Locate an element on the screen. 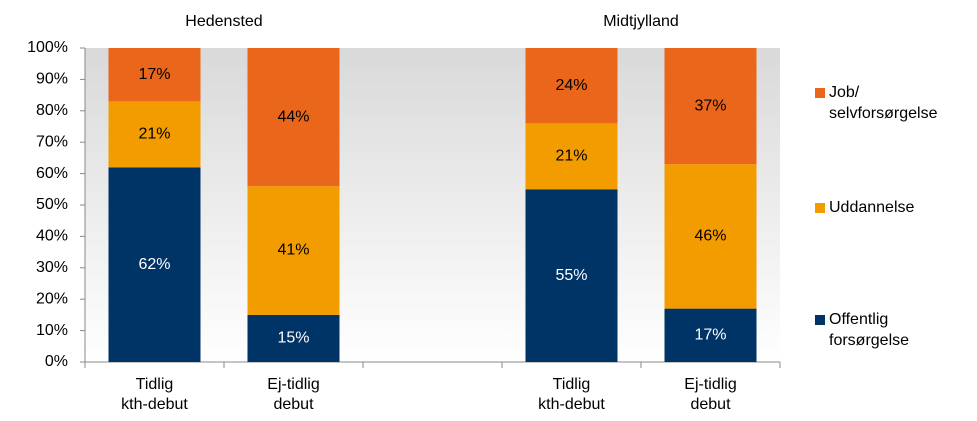 This screenshot has width=977, height=421. group-label: Midtjylland is located at coordinates (641, 21).